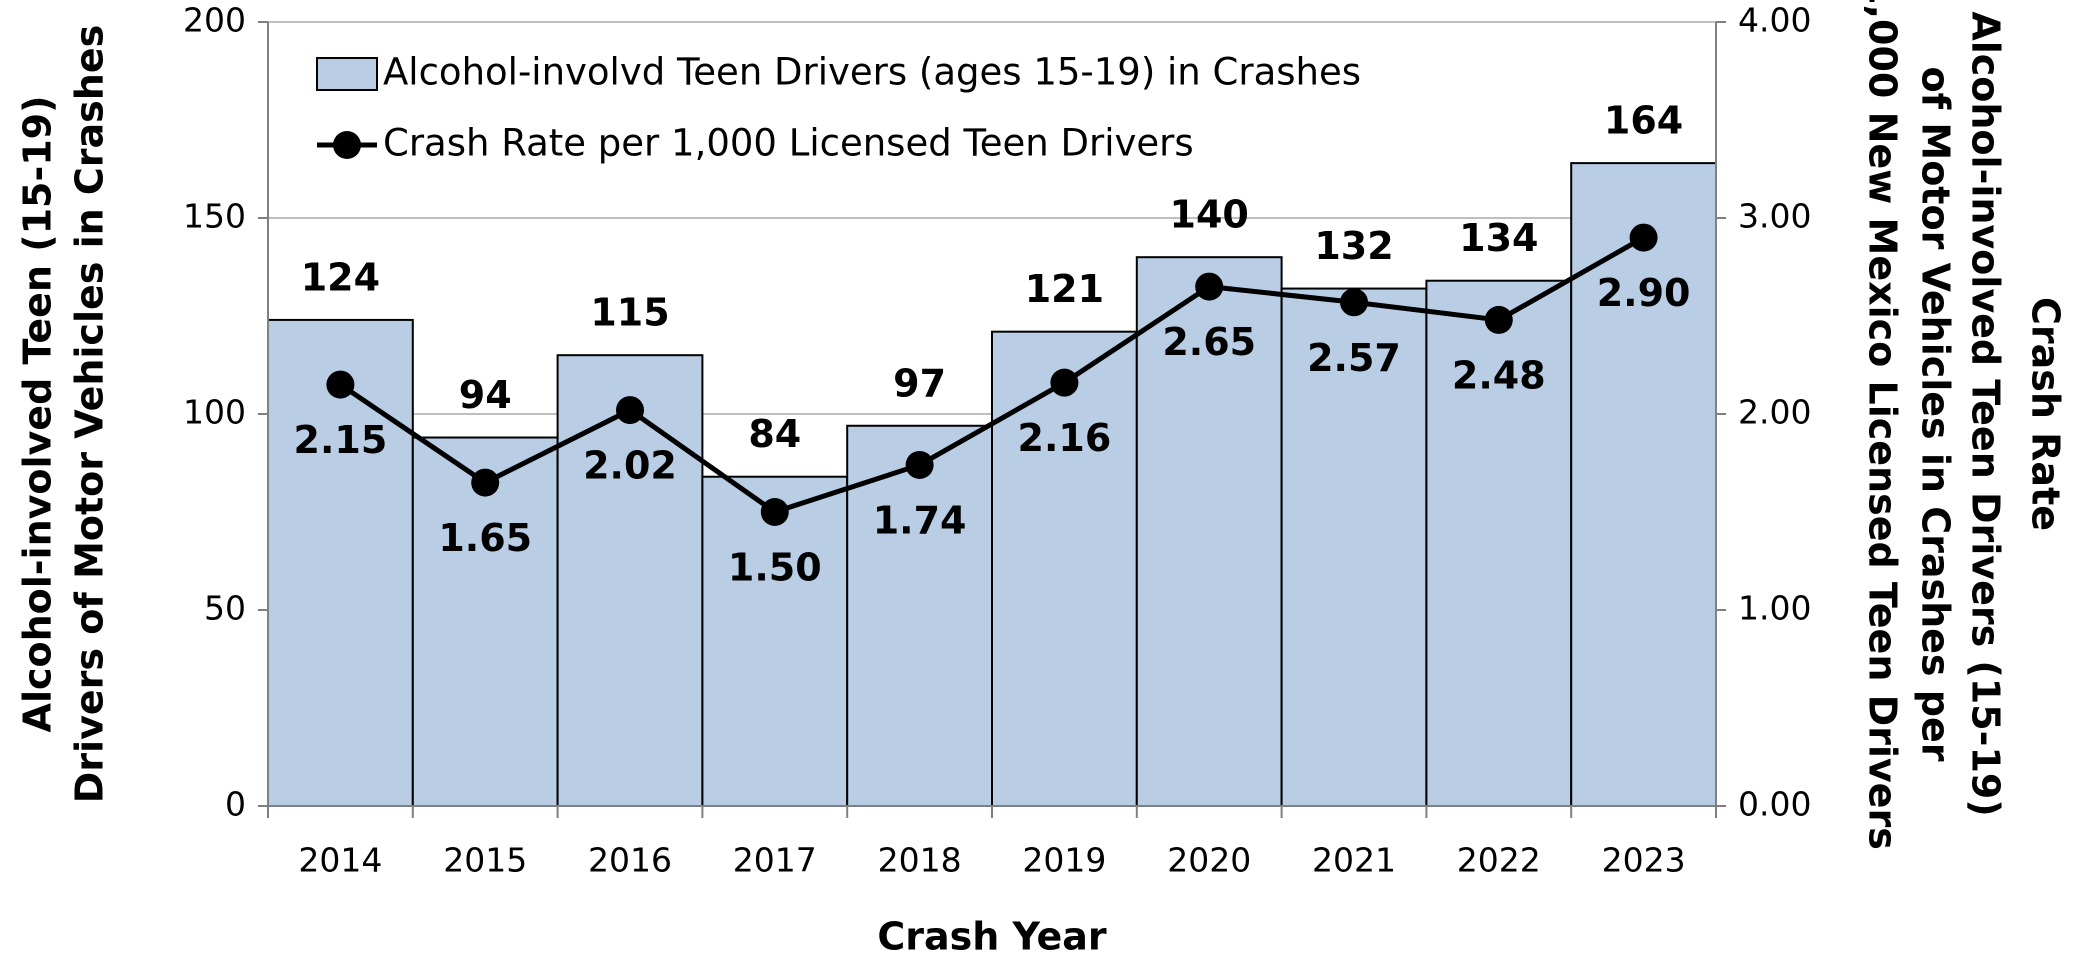 This screenshot has height=959, width=2073. I want to click on x-tick-label: 2023, so click(1644, 860).